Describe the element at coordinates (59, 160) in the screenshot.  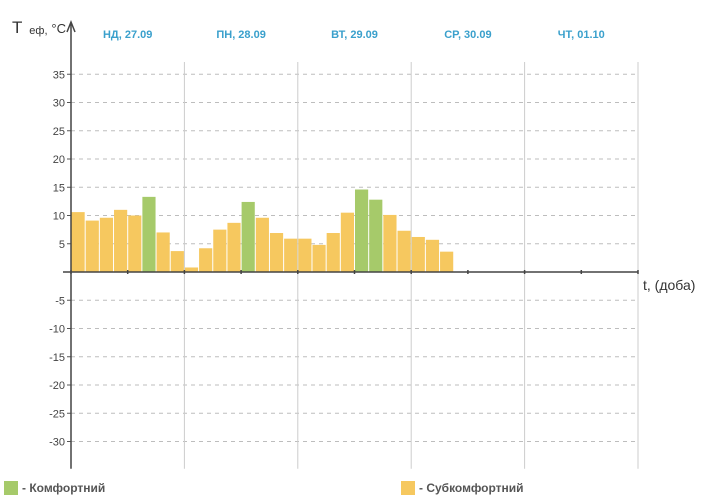
I see `y-tick-label: 20` at that location.